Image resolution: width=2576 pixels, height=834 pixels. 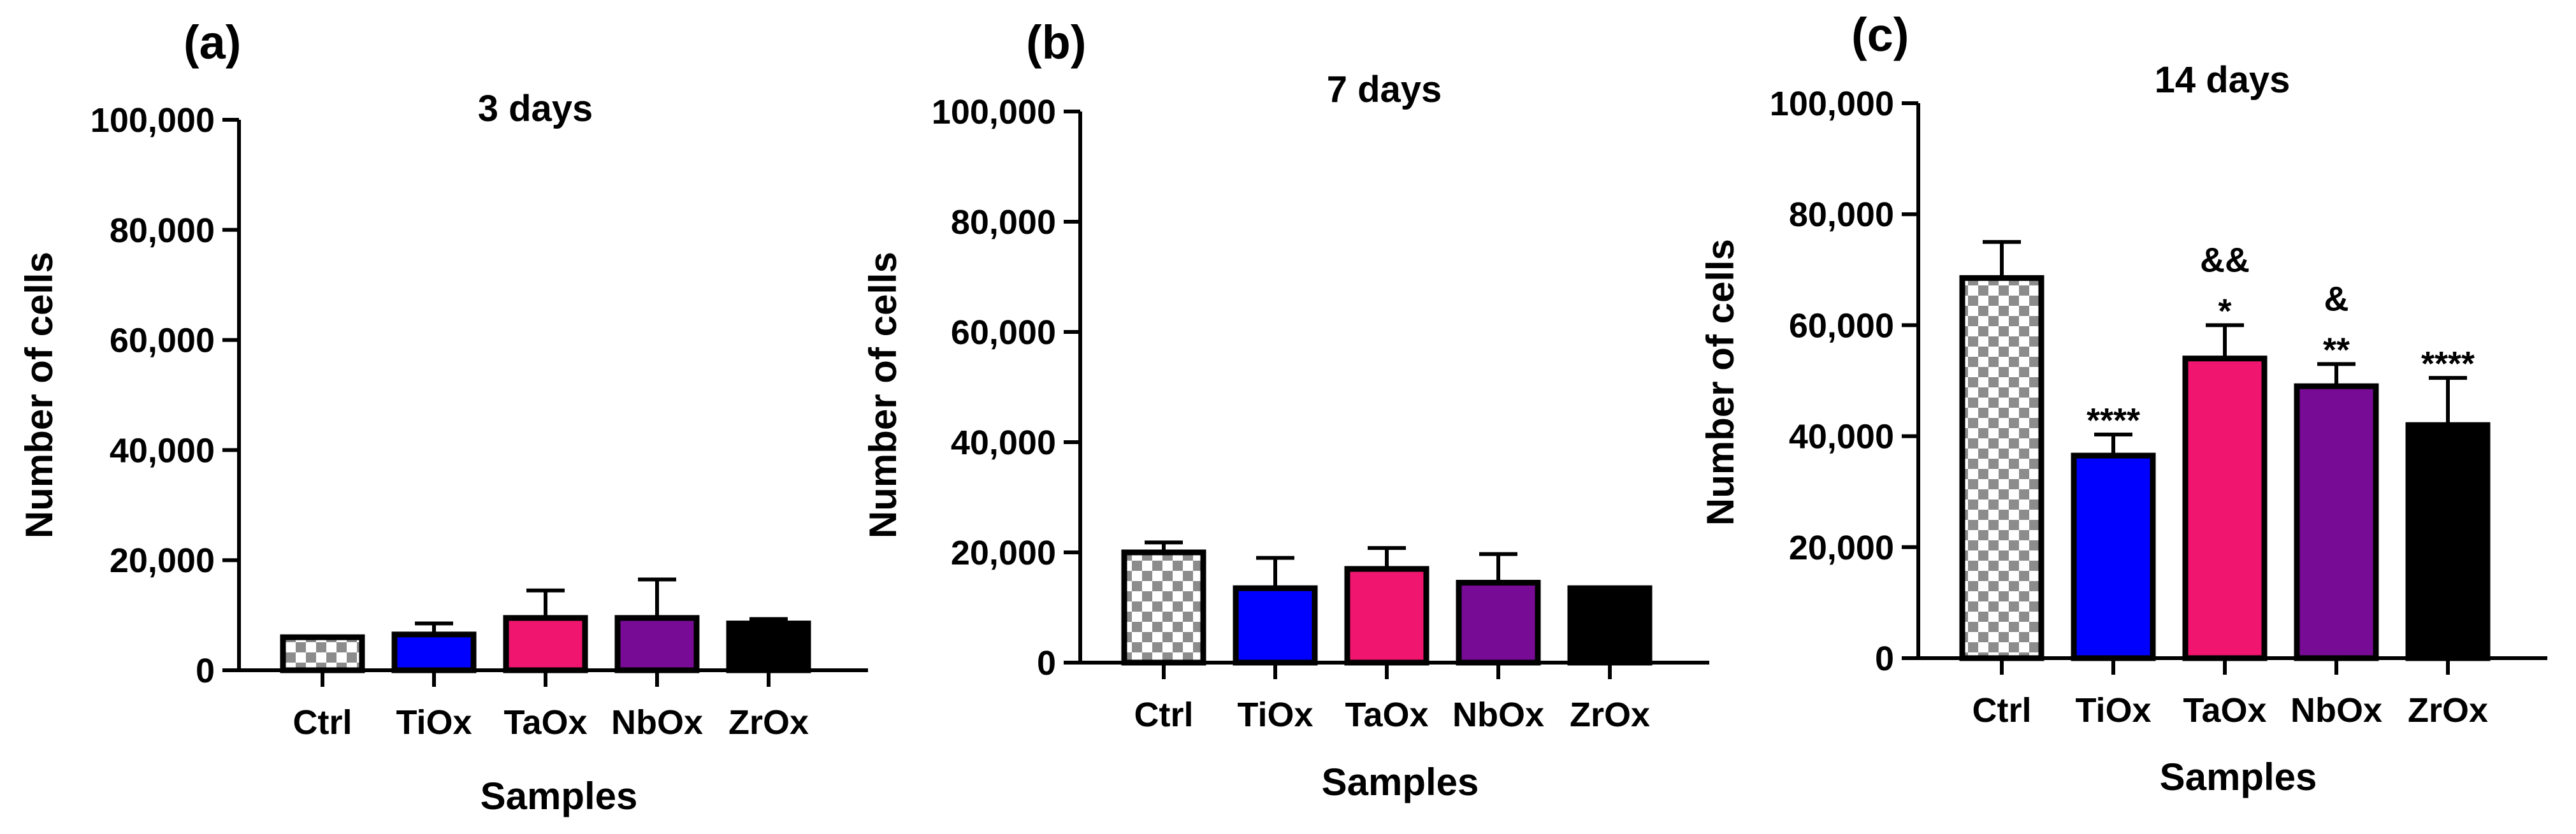 What do you see at coordinates (1400, 782) in the screenshot?
I see `x-axis-title-b: Samples` at bounding box center [1400, 782].